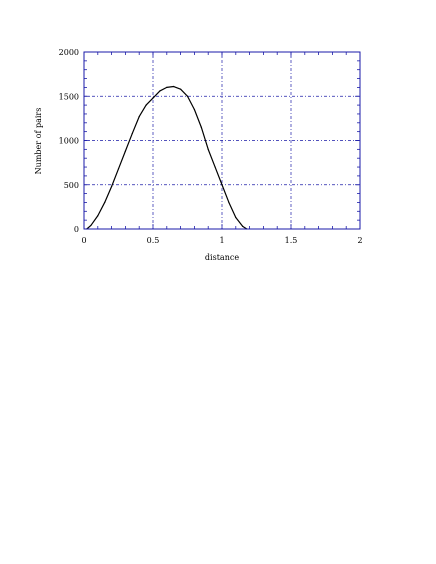 This screenshot has width=436, height=564. What do you see at coordinates (69, 141) in the screenshot?
I see `y-tick-label: 1000` at bounding box center [69, 141].